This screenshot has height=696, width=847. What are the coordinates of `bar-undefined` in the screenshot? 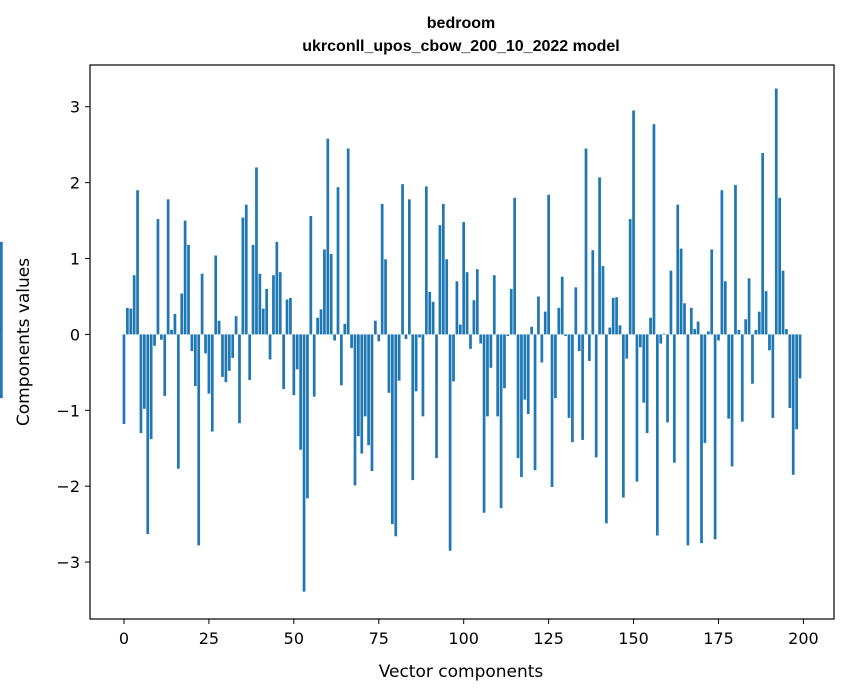 It's located at (1, 288).